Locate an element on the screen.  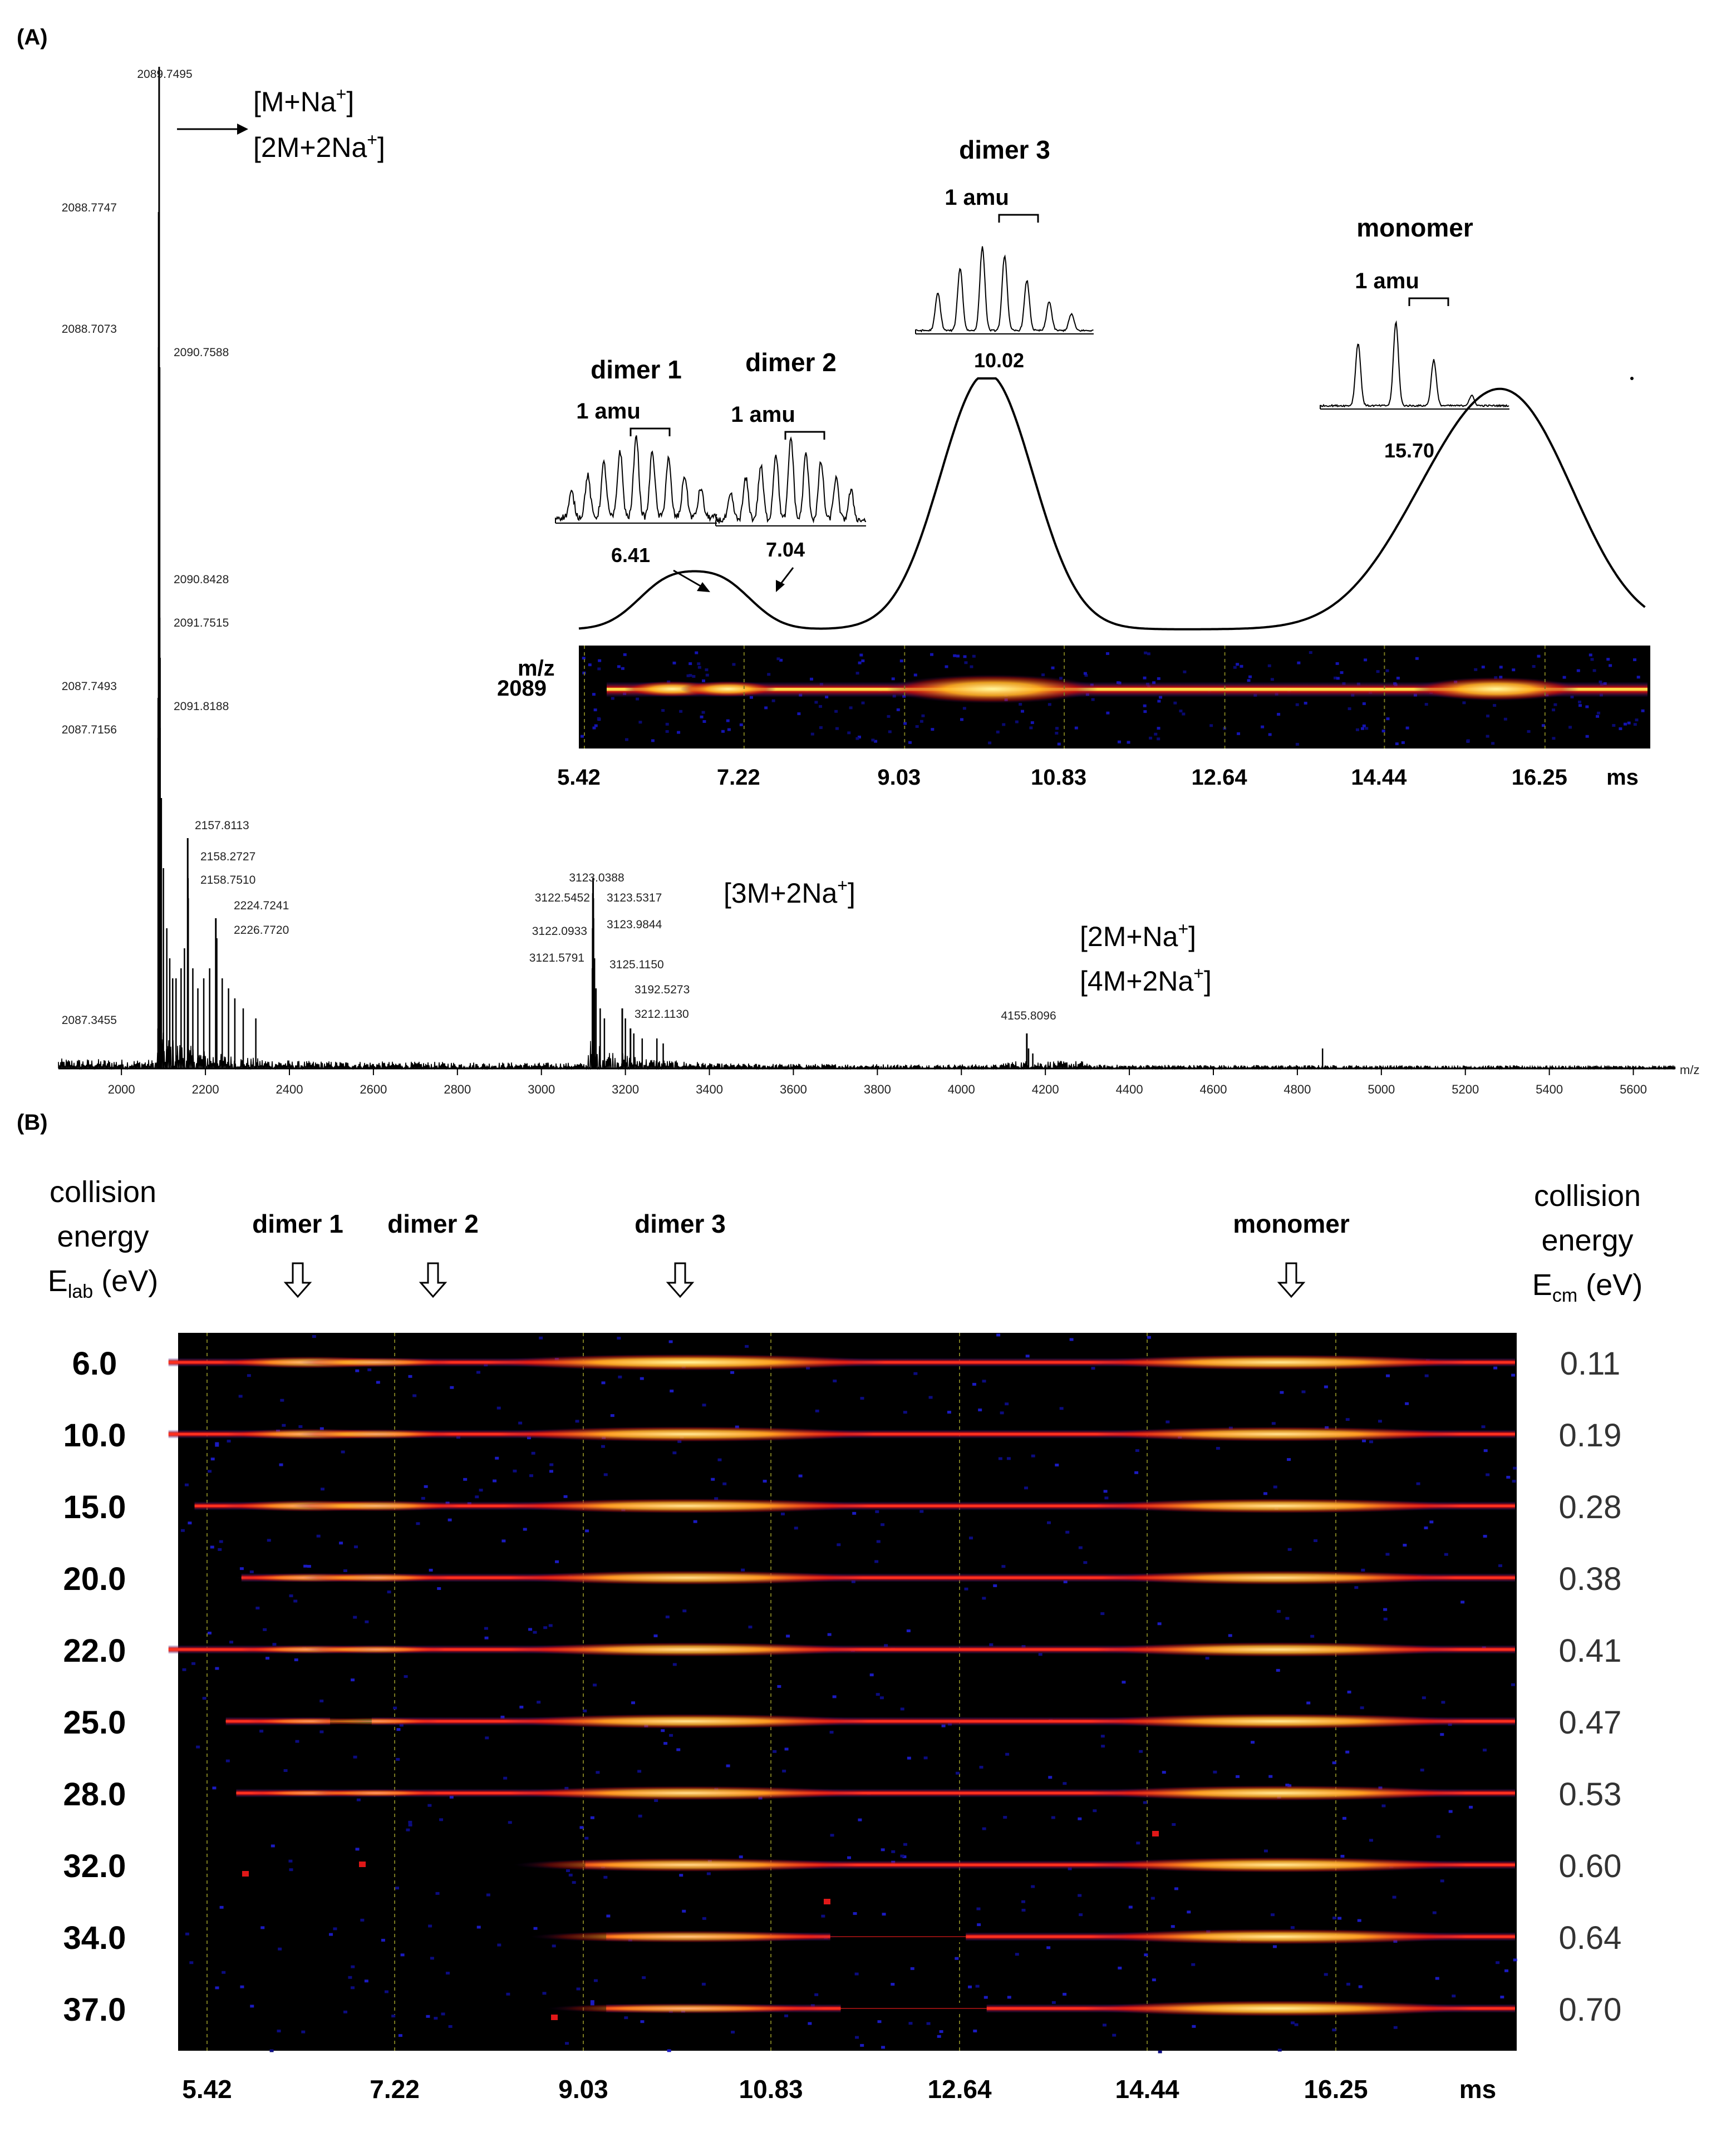
svg-text: collision is located at coordinates (103, 1192).